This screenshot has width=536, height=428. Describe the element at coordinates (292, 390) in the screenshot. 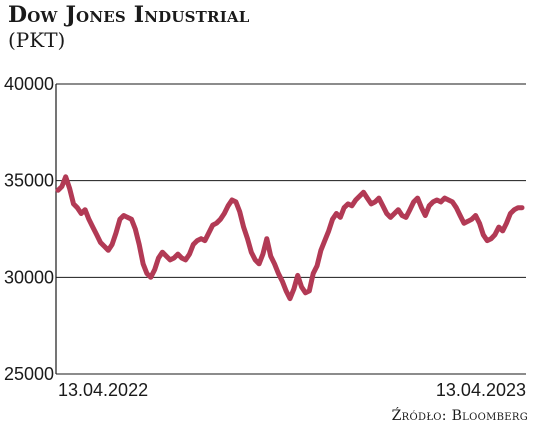

I see `x-axis-ticks: 13.04.2022 13.04.2023` at that location.